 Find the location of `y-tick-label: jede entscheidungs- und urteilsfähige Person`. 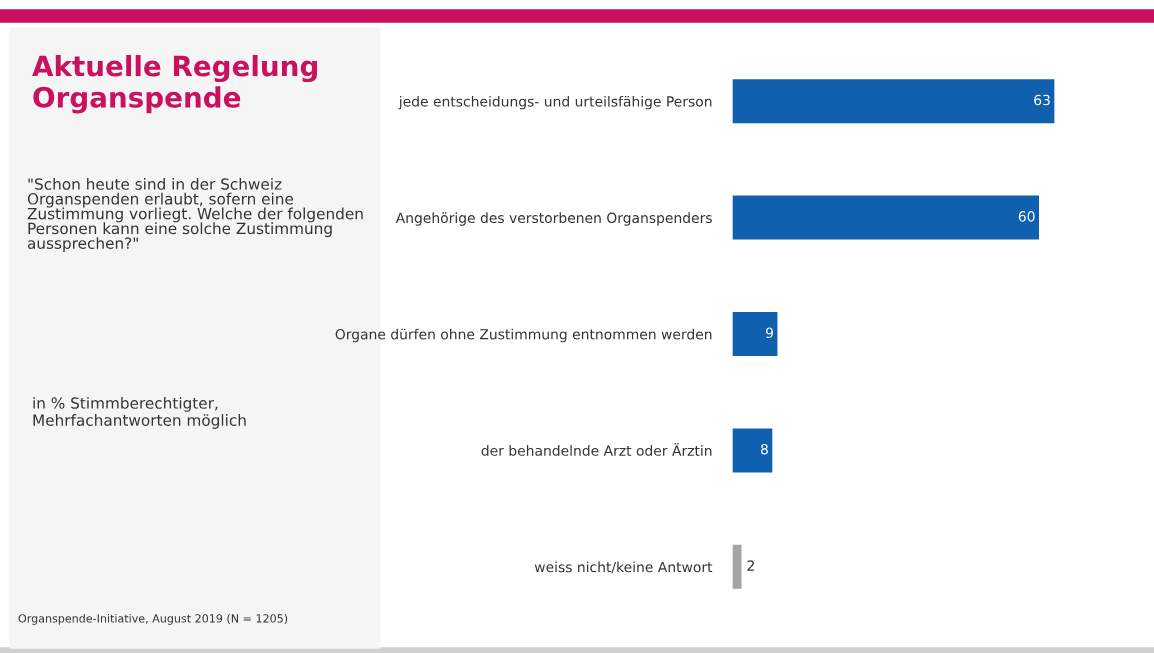

y-tick-label: jede entscheidungs- und urteilsfähige Person is located at coordinates (555, 102).